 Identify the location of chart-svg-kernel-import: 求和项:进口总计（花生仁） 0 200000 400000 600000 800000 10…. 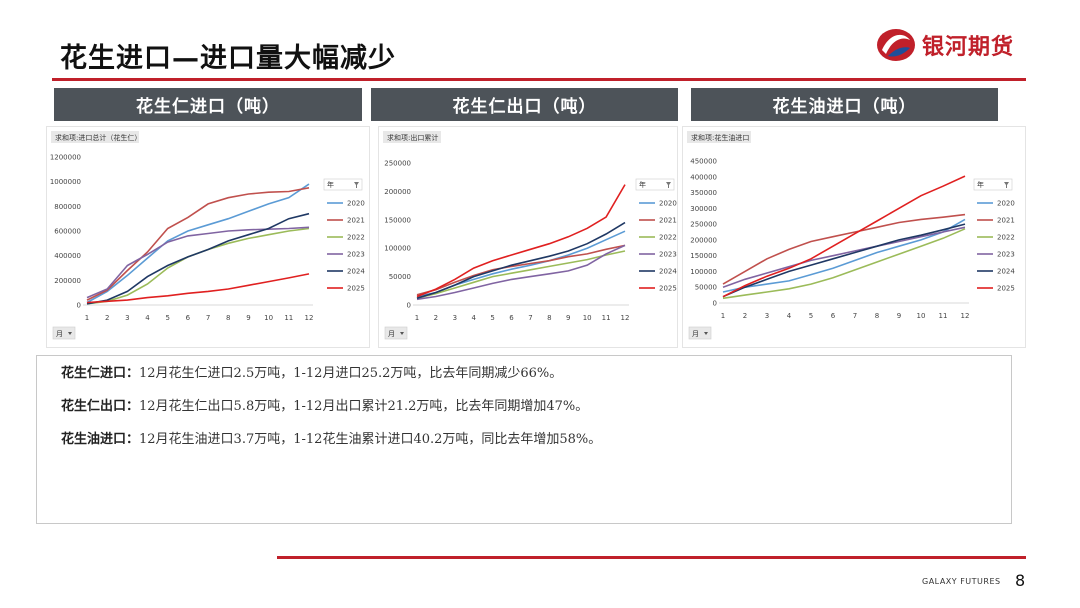
(207, 235).